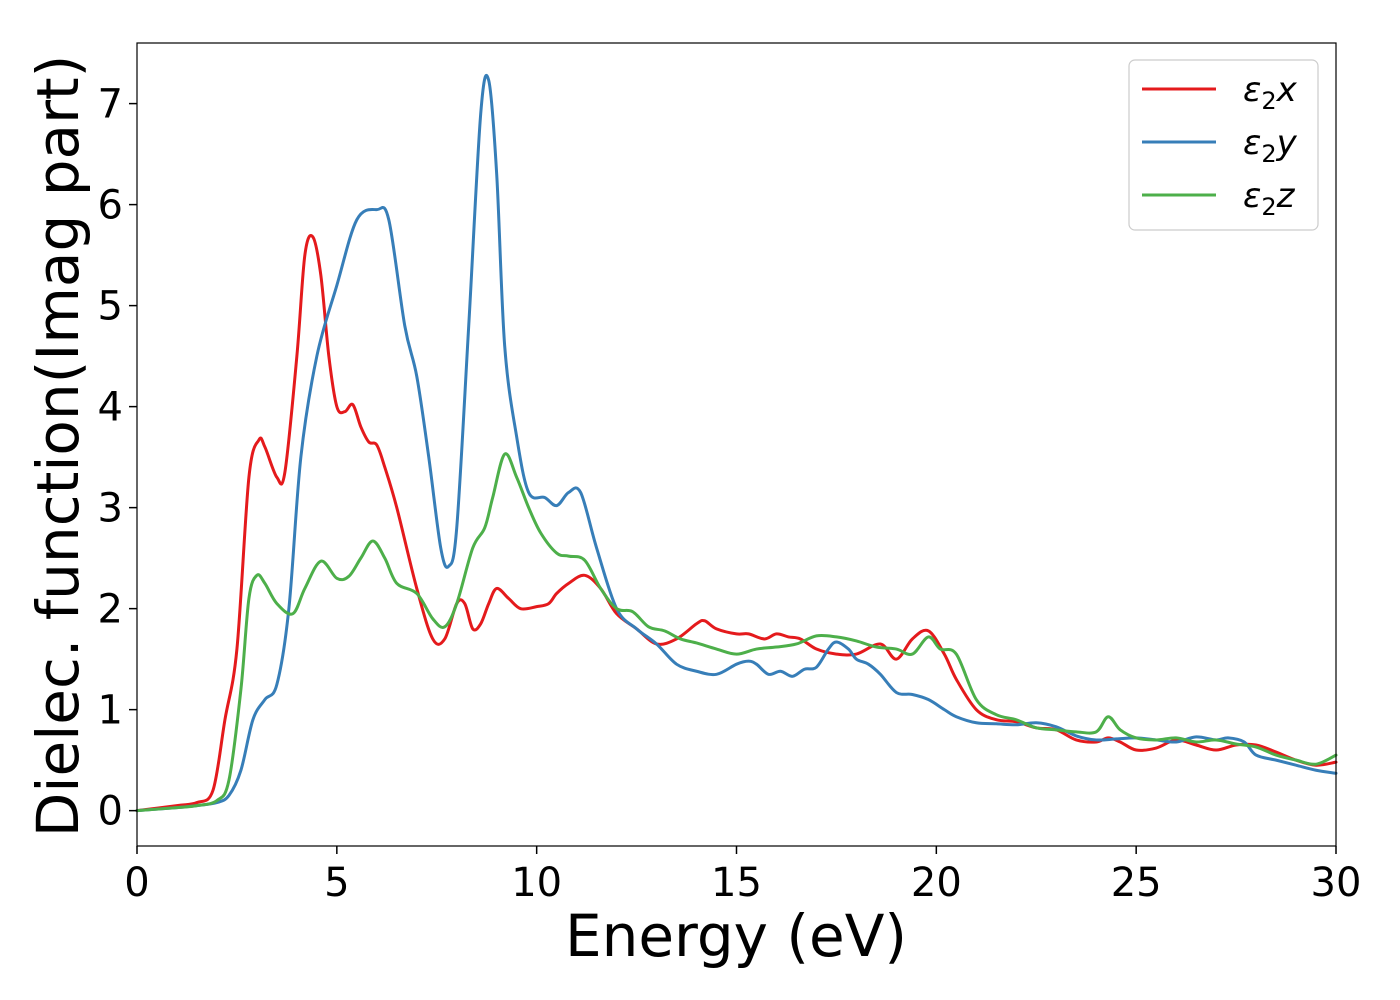  Describe the element at coordinates (736, 883) in the screenshot. I see `x-tick-label: 15` at that location.